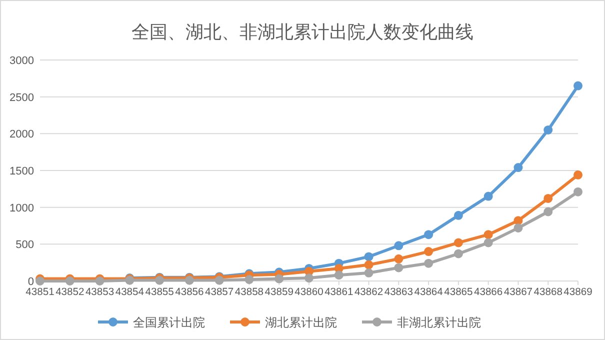 The image size is (605, 340). I want to click on x-tick-label: 43868, so click(548, 292).